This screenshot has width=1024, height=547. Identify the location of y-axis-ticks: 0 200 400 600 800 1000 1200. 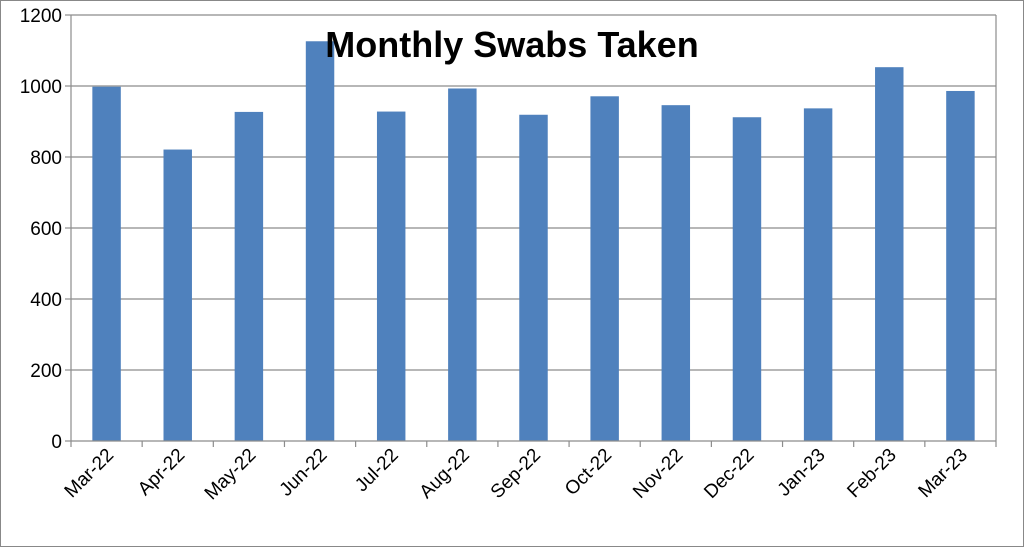
(45, 229).